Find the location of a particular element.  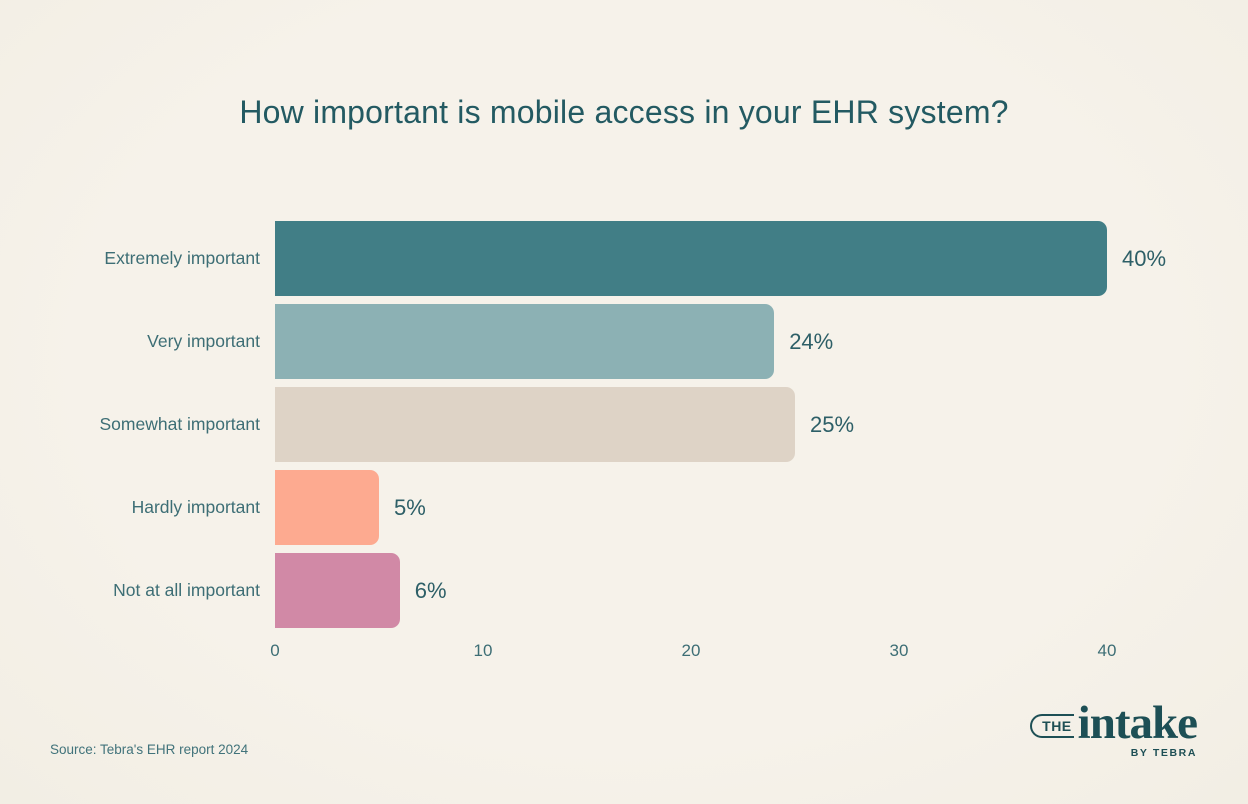

logo-intake-text: intake is located at coordinates (1137, 723).